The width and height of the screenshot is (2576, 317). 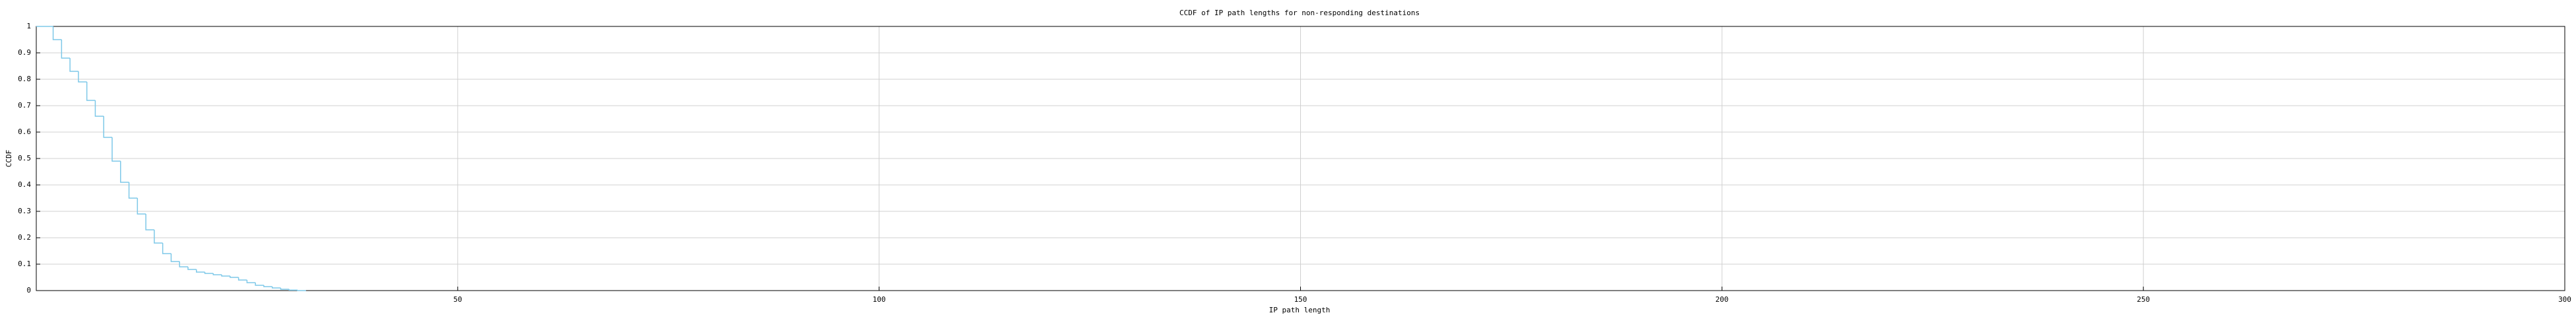 What do you see at coordinates (1300, 310) in the screenshot?
I see `x-axis-label: IP path length` at bounding box center [1300, 310].